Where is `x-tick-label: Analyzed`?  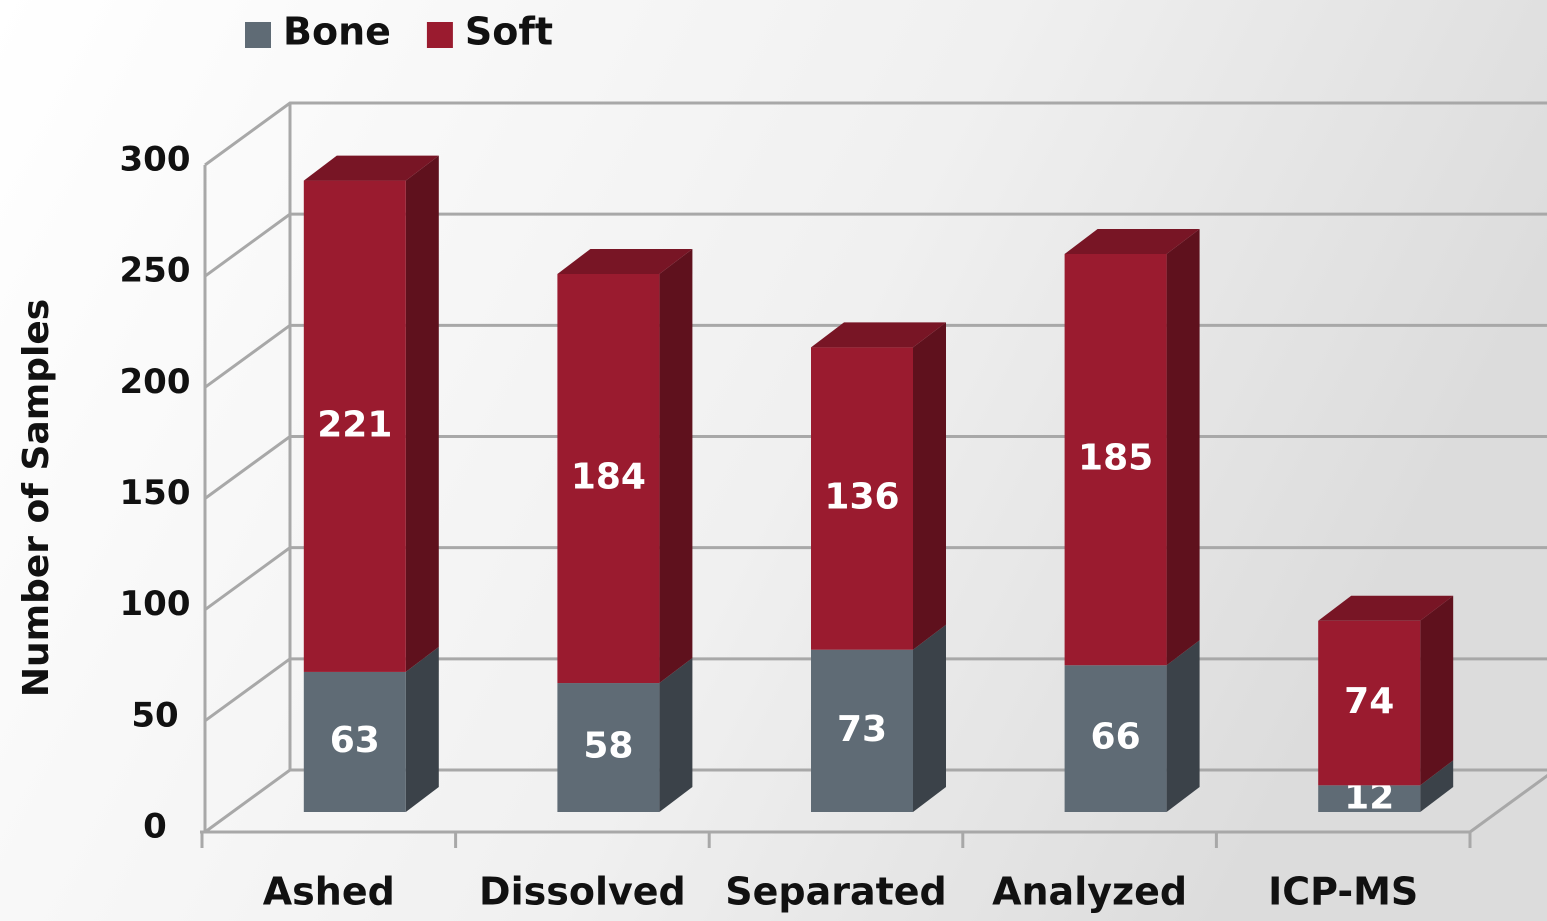
x-tick-label: Analyzed is located at coordinates (1089, 892).